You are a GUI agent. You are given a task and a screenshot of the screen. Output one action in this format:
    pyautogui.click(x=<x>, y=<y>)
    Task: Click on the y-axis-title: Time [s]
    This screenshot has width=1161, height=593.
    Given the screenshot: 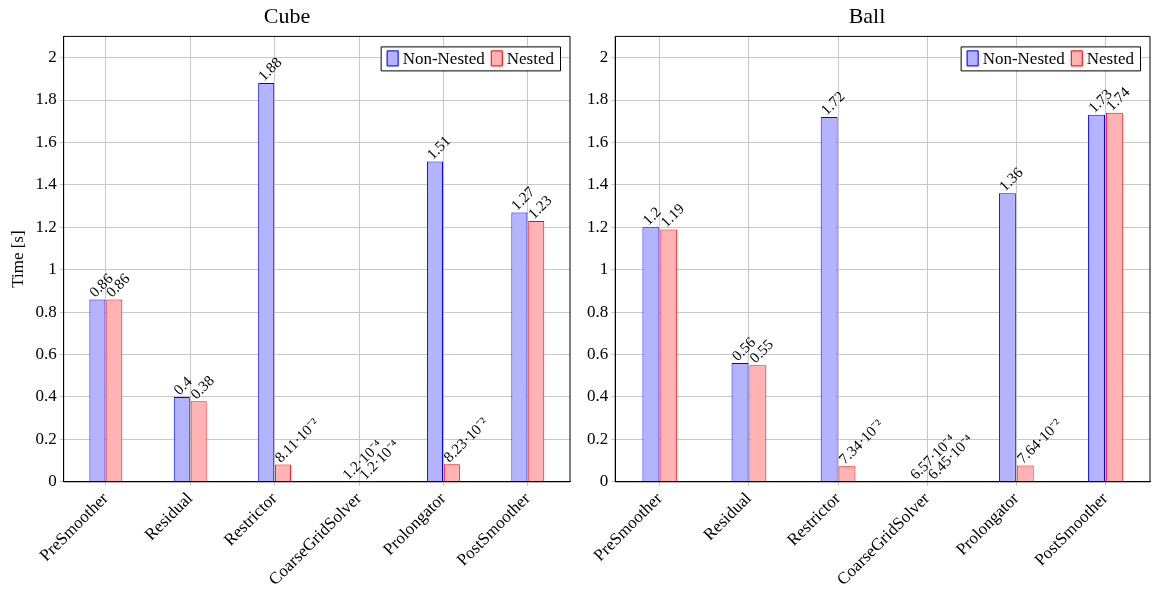 What is the action you would take?
    pyautogui.click(x=17, y=259)
    